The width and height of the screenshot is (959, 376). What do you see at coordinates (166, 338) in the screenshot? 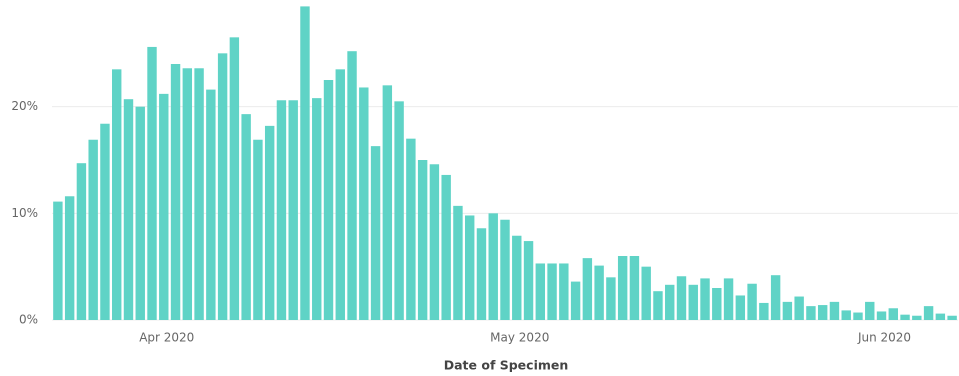
I see `x-tick-label: Apr 2020` at bounding box center [166, 338].